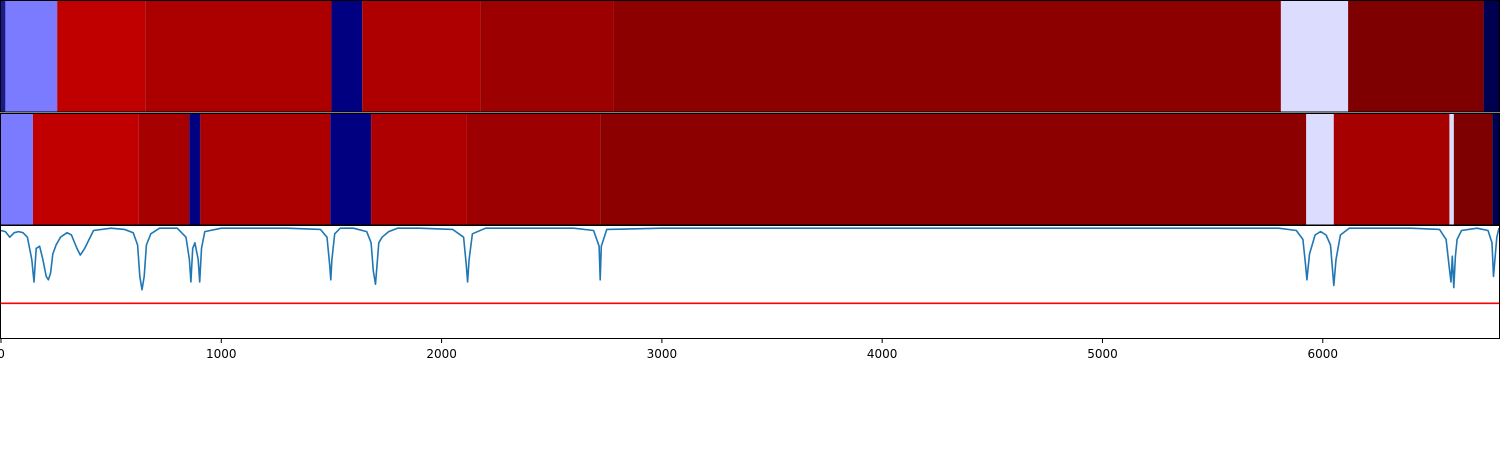  I want to click on x-tick-label: 6000, so click(1322, 354).